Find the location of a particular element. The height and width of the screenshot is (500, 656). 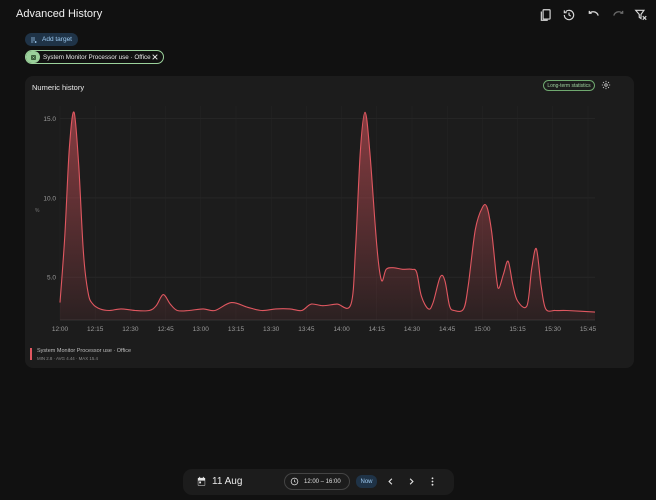

add-target-button: Add target is located at coordinates (51, 39).